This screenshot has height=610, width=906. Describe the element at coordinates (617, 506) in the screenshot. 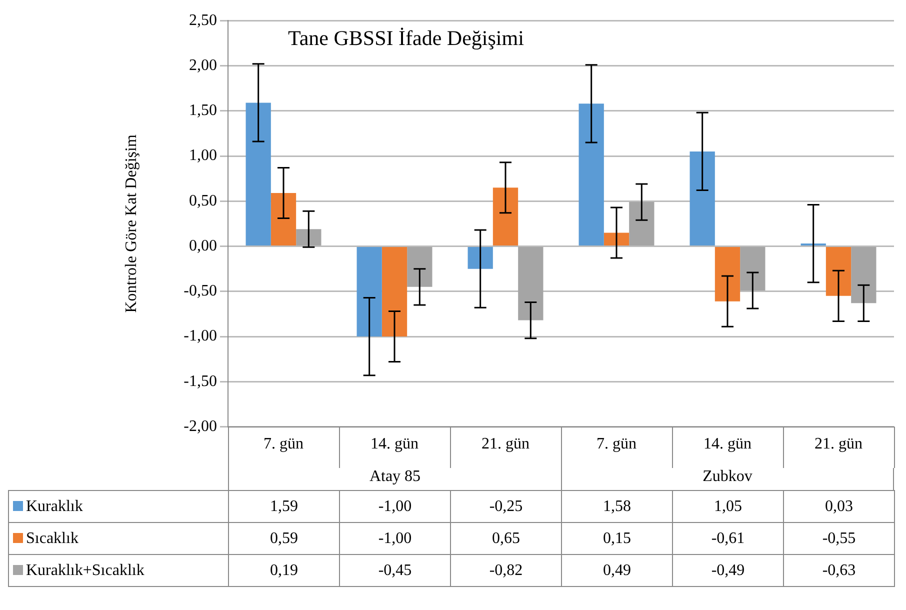

I see `data-label: 1,58` at that location.